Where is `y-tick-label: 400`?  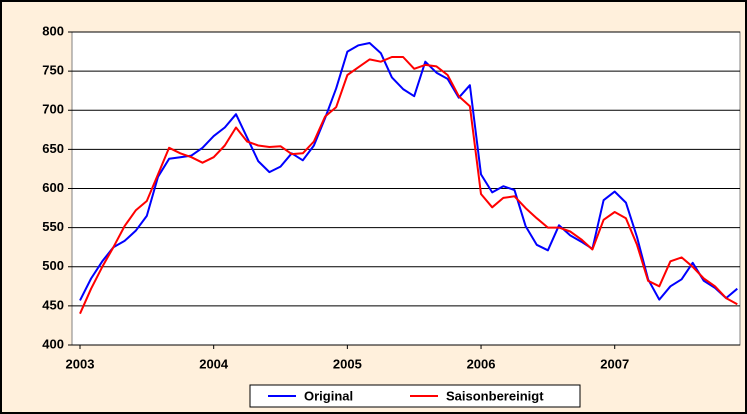
y-tick-label: 400 is located at coordinates (53, 343).